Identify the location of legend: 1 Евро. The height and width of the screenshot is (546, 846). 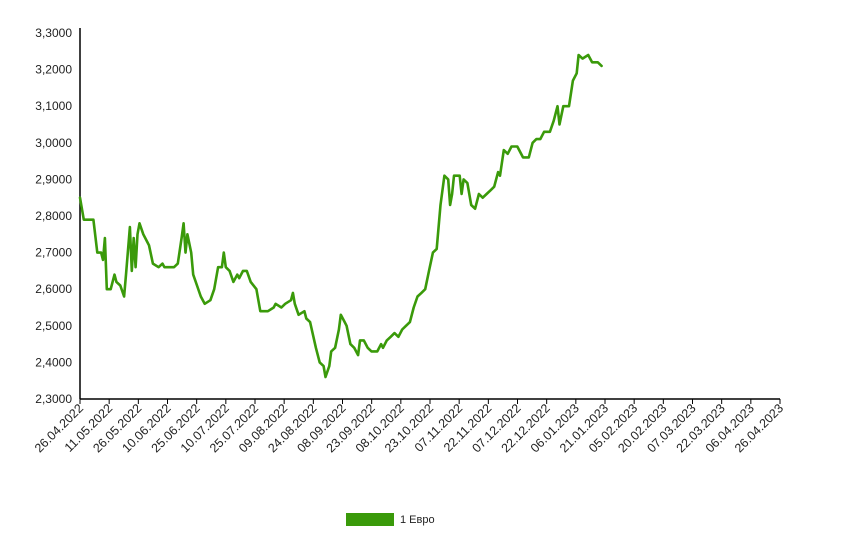
(390, 519).